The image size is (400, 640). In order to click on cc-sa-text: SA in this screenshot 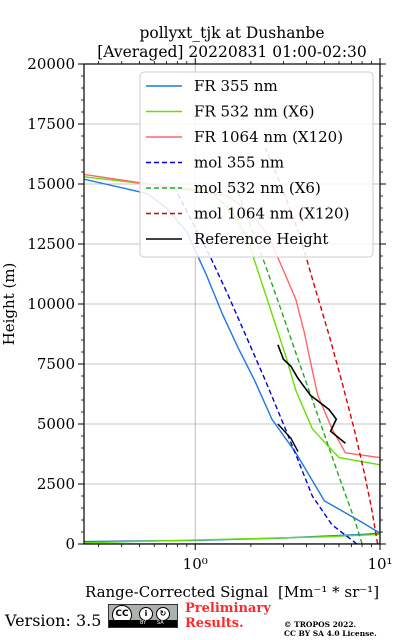, I will do `click(160, 623)`.